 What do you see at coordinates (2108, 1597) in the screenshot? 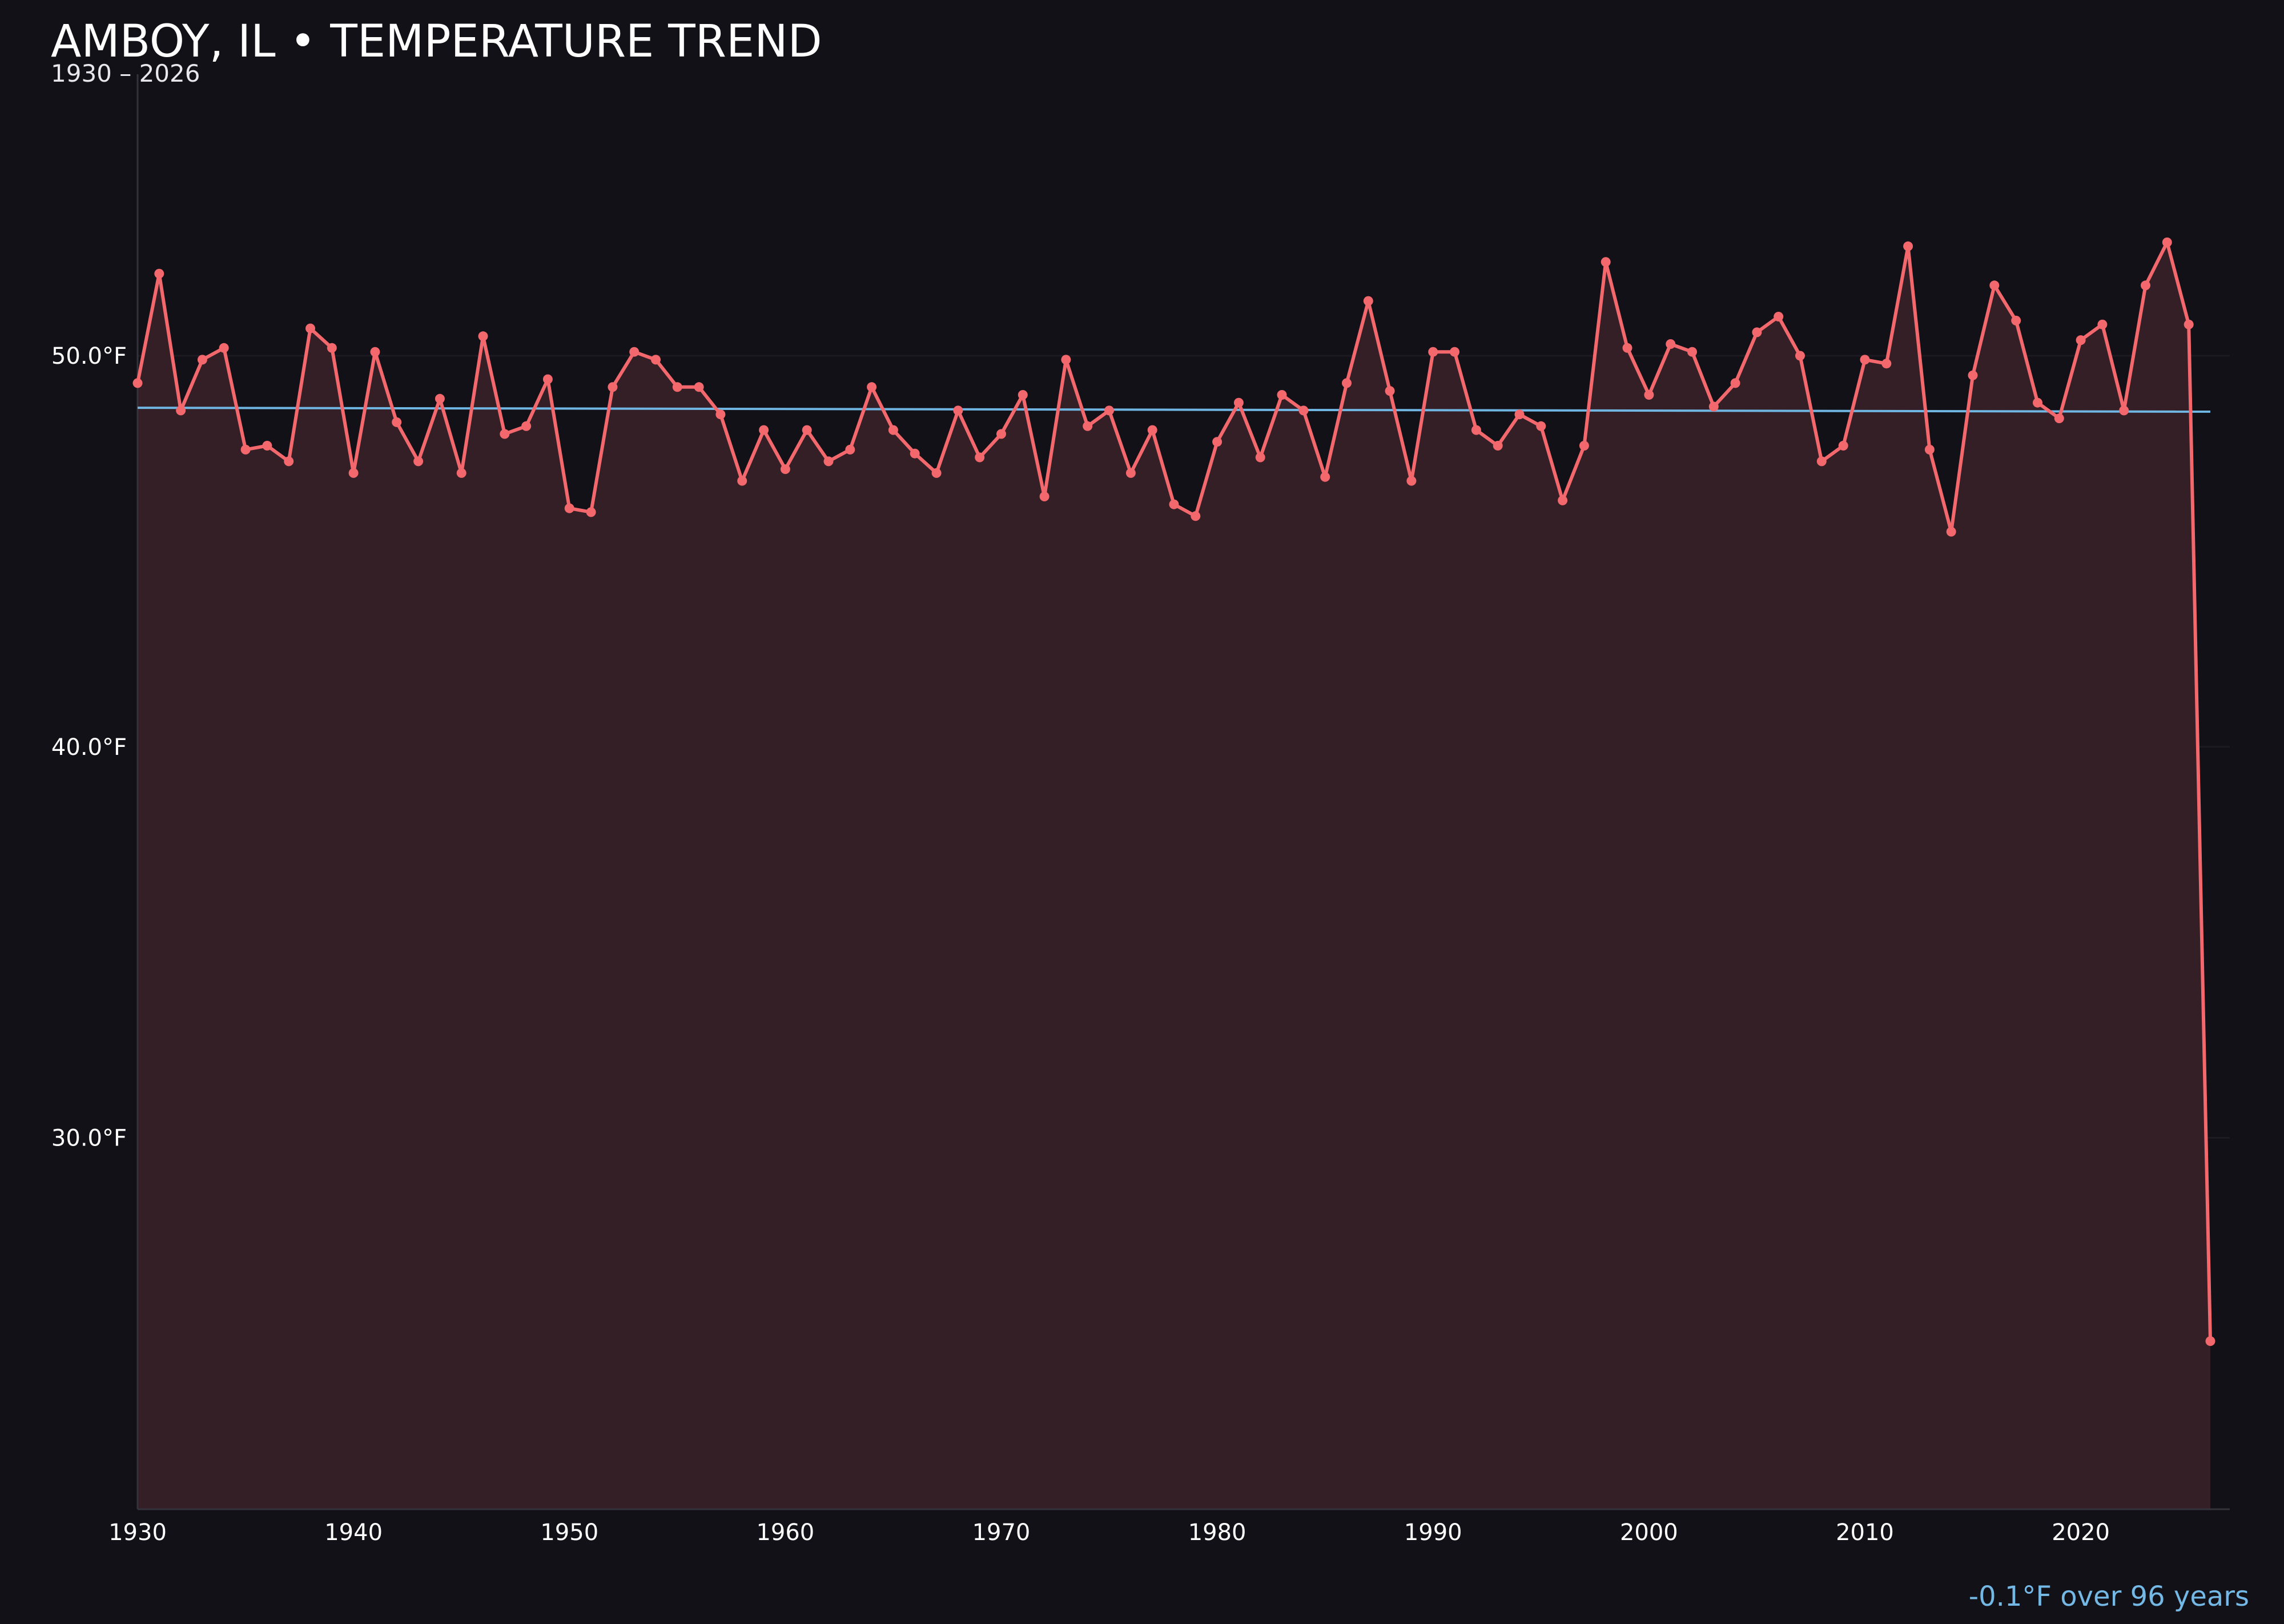
I see `trend-note: -0.1°F over 96 years` at bounding box center [2108, 1597].